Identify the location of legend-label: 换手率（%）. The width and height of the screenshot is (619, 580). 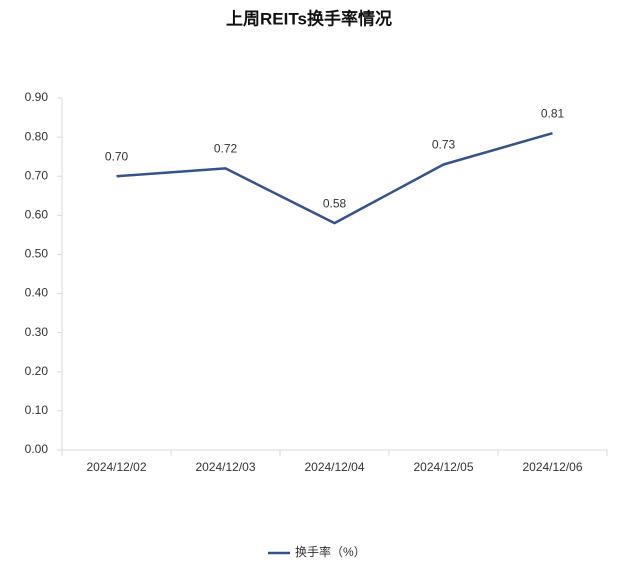
(330, 551).